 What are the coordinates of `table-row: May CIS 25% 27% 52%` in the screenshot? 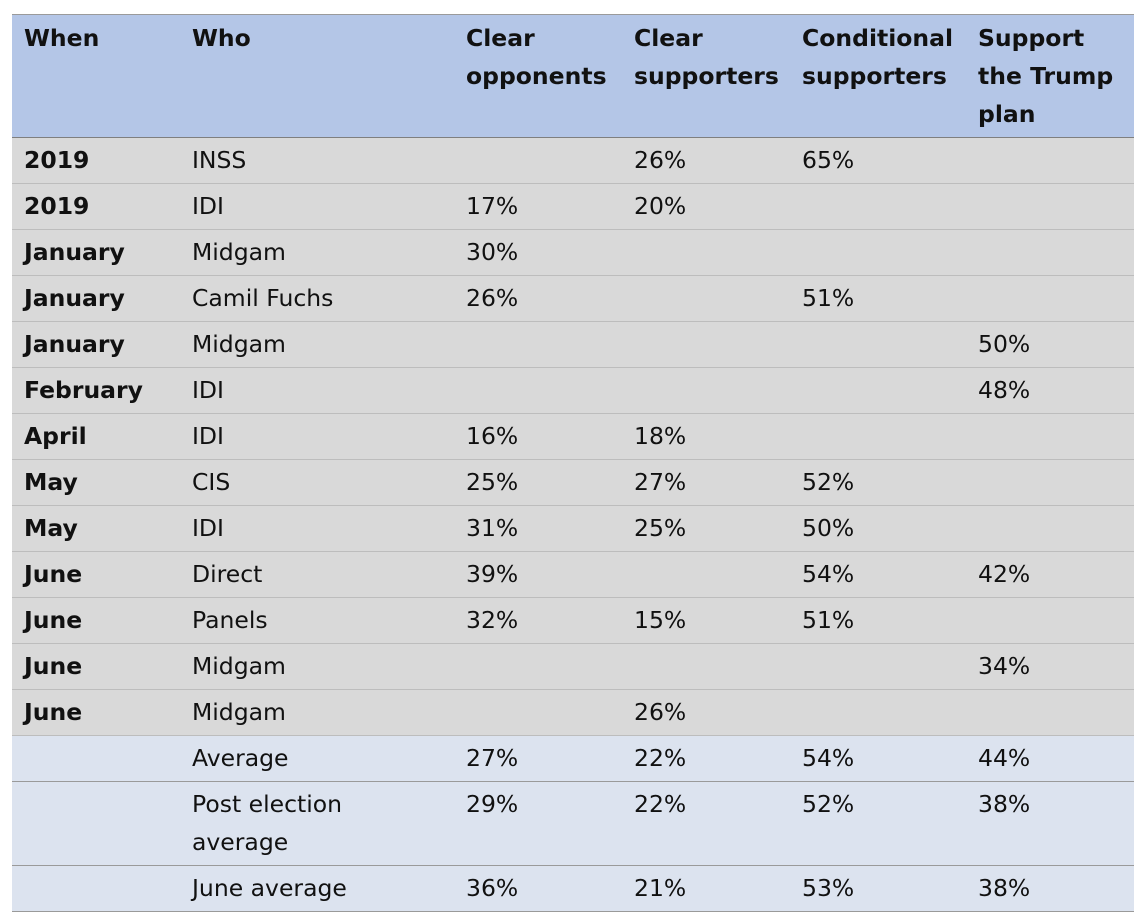 It's located at (573, 482).